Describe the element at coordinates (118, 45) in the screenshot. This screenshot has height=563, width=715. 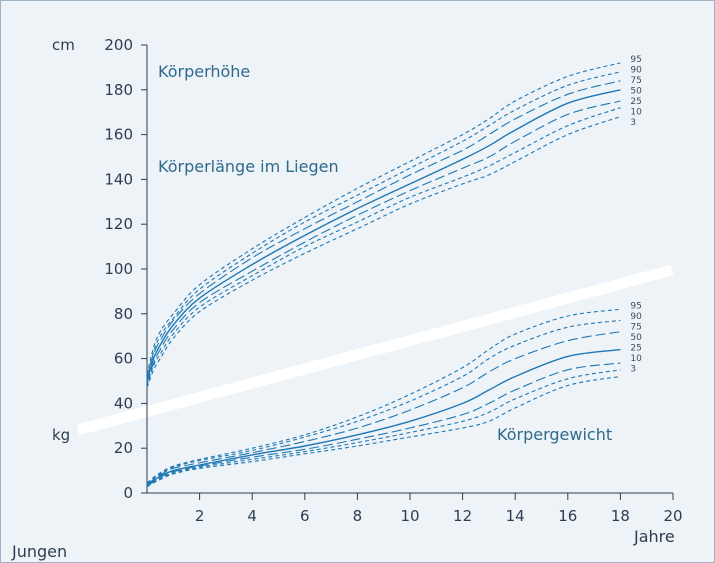
I see `y-tick-label: 200` at that location.